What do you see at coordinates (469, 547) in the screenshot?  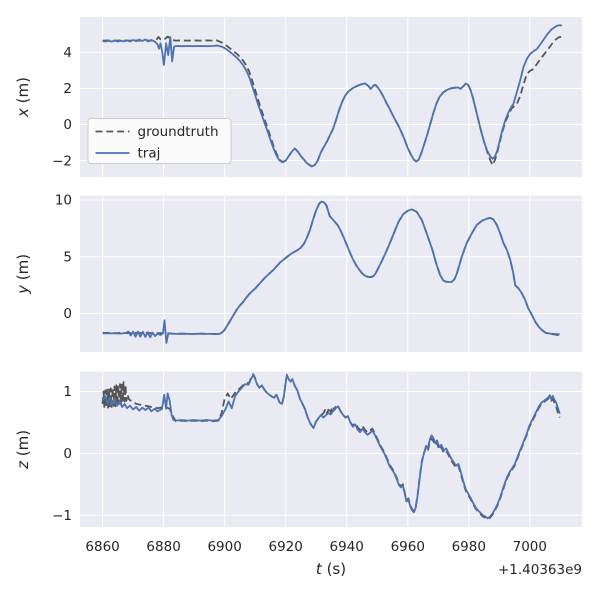 I see `xtick-label: 6980` at bounding box center [469, 547].